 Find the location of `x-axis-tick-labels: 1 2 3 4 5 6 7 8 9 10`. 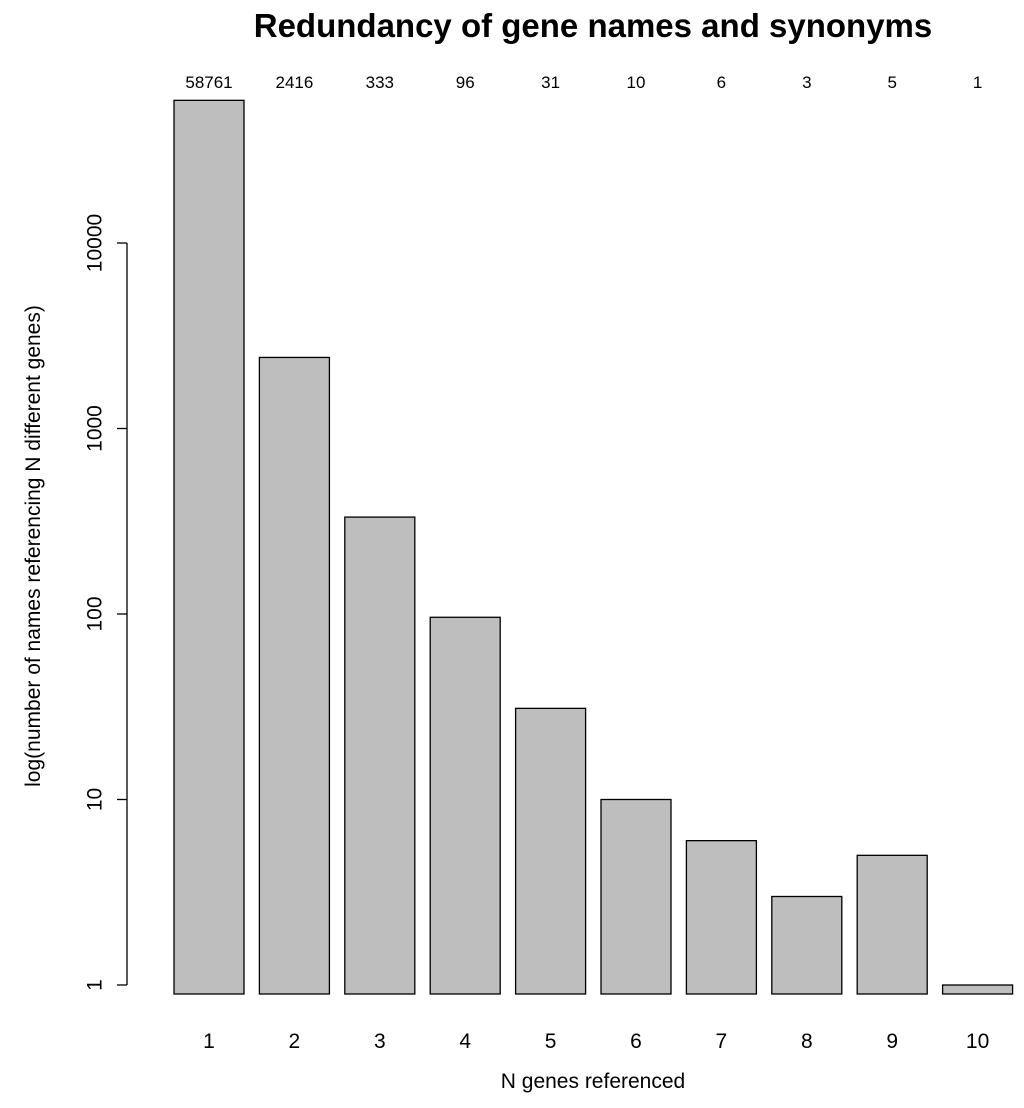

x-axis-tick-labels: 1 2 3 4 5 6 7 8 9 10 is located at coordinates (596, 1041).